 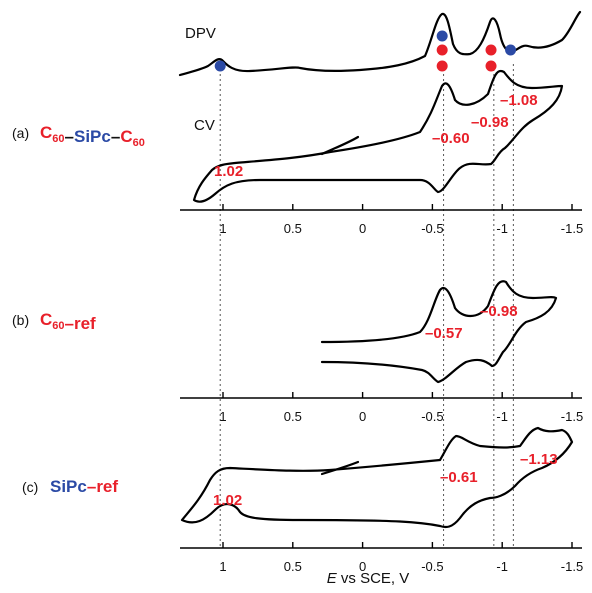 What do you see at coordinates (126, 136) in the screenshot?
I see `name-part-4: C` at bounding box center [126, 136].